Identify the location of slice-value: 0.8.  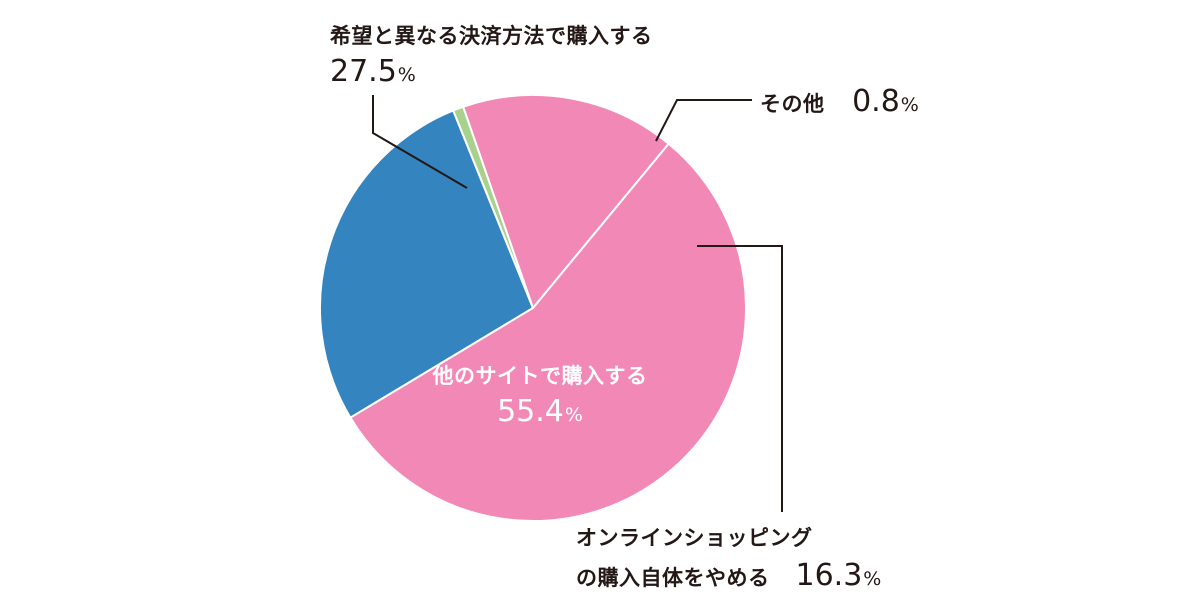
(876, 101).